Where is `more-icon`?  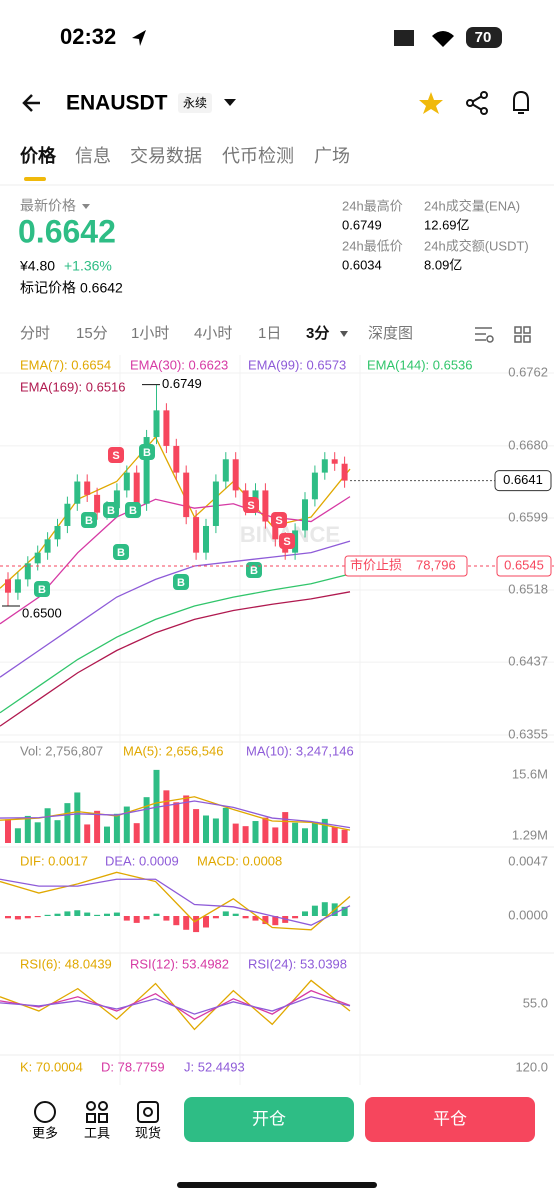
more-icon is located at coordinates (45, 1112).